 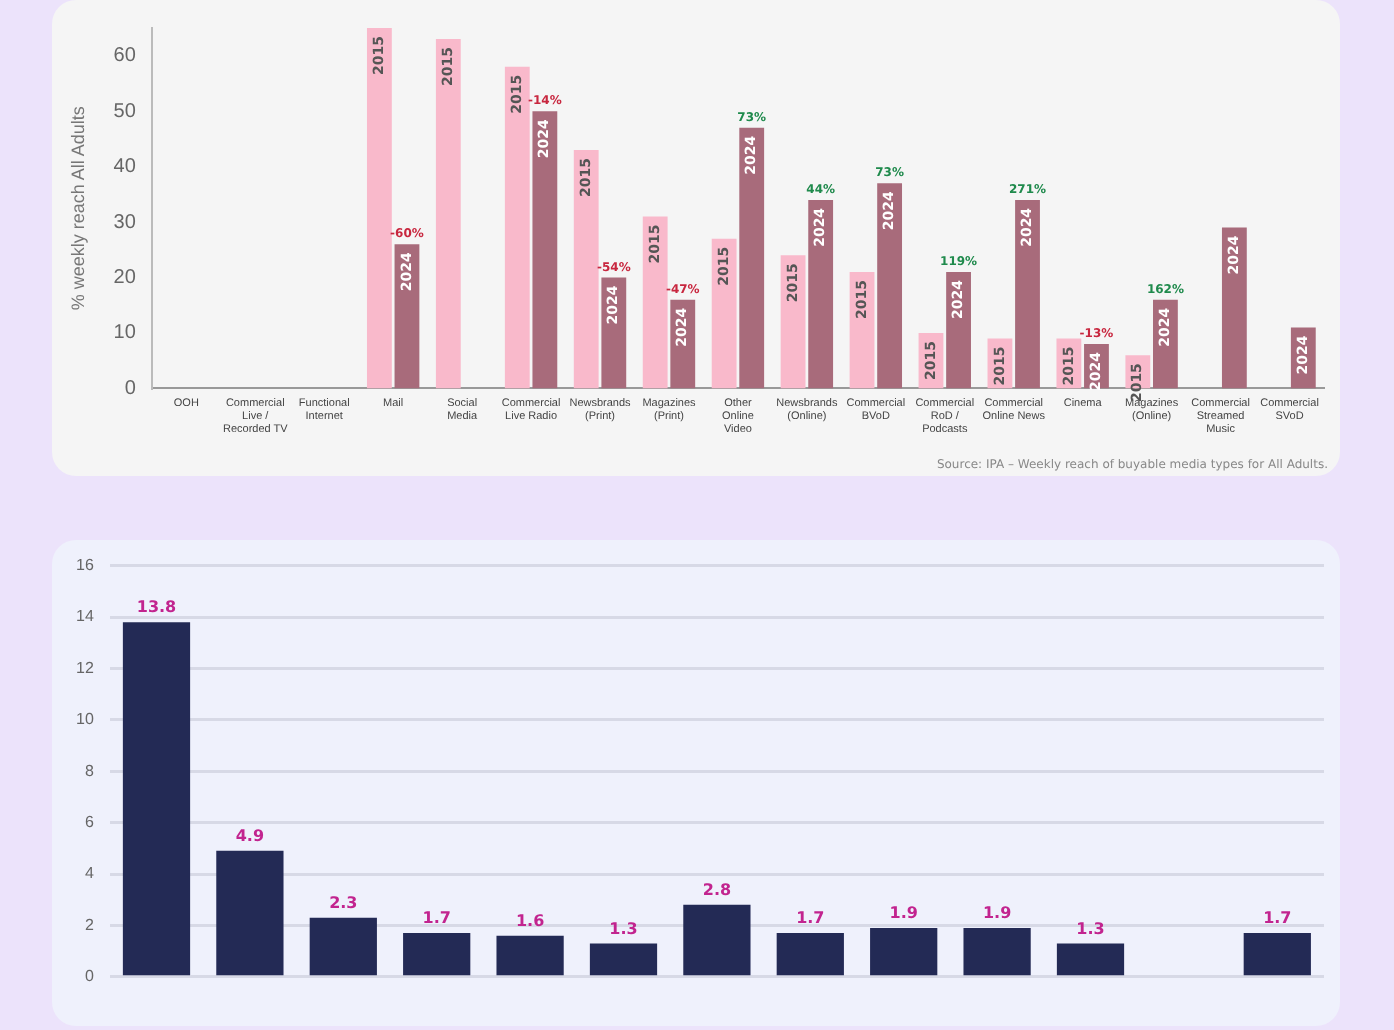 What do you see at coordinates (530, 920) in the screenshot?
I see `data-label: 1.6` at bounding box center [530, 920].